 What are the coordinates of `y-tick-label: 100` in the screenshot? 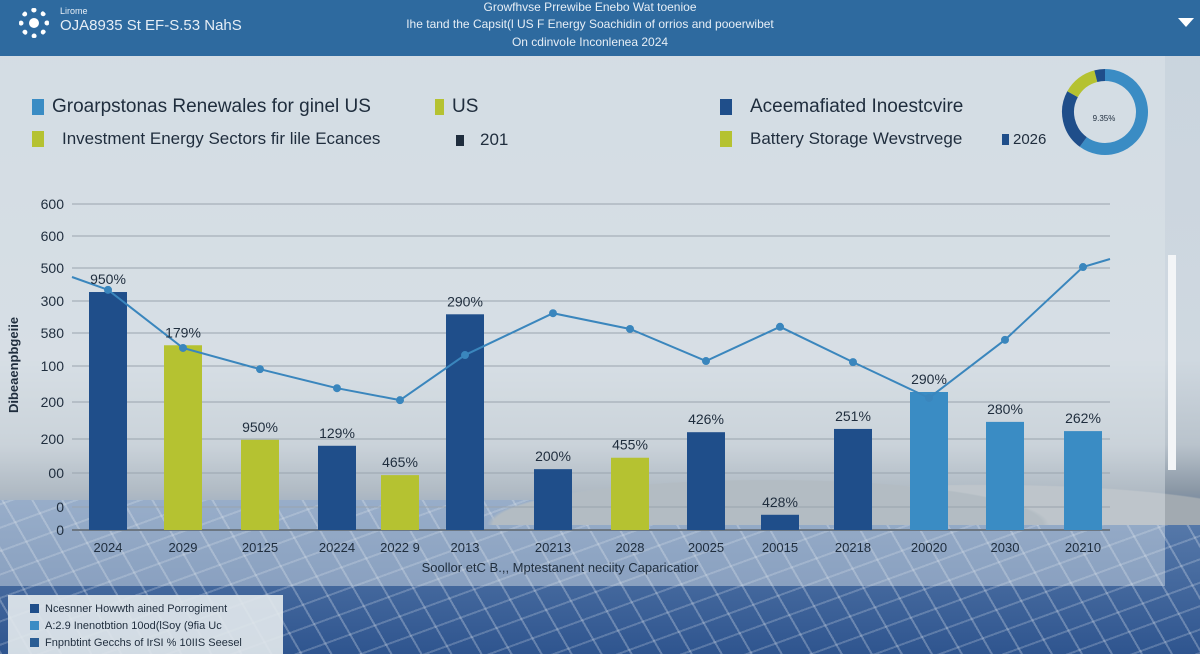 It's located at (53, 366).